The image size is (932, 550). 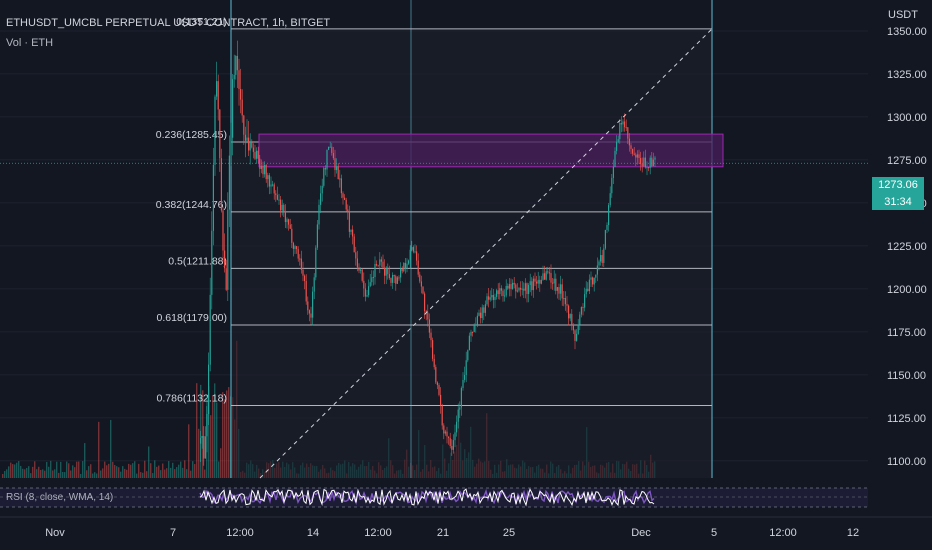 I want to click on price-tick-label: 1100.00, so click(x=906, y=462).